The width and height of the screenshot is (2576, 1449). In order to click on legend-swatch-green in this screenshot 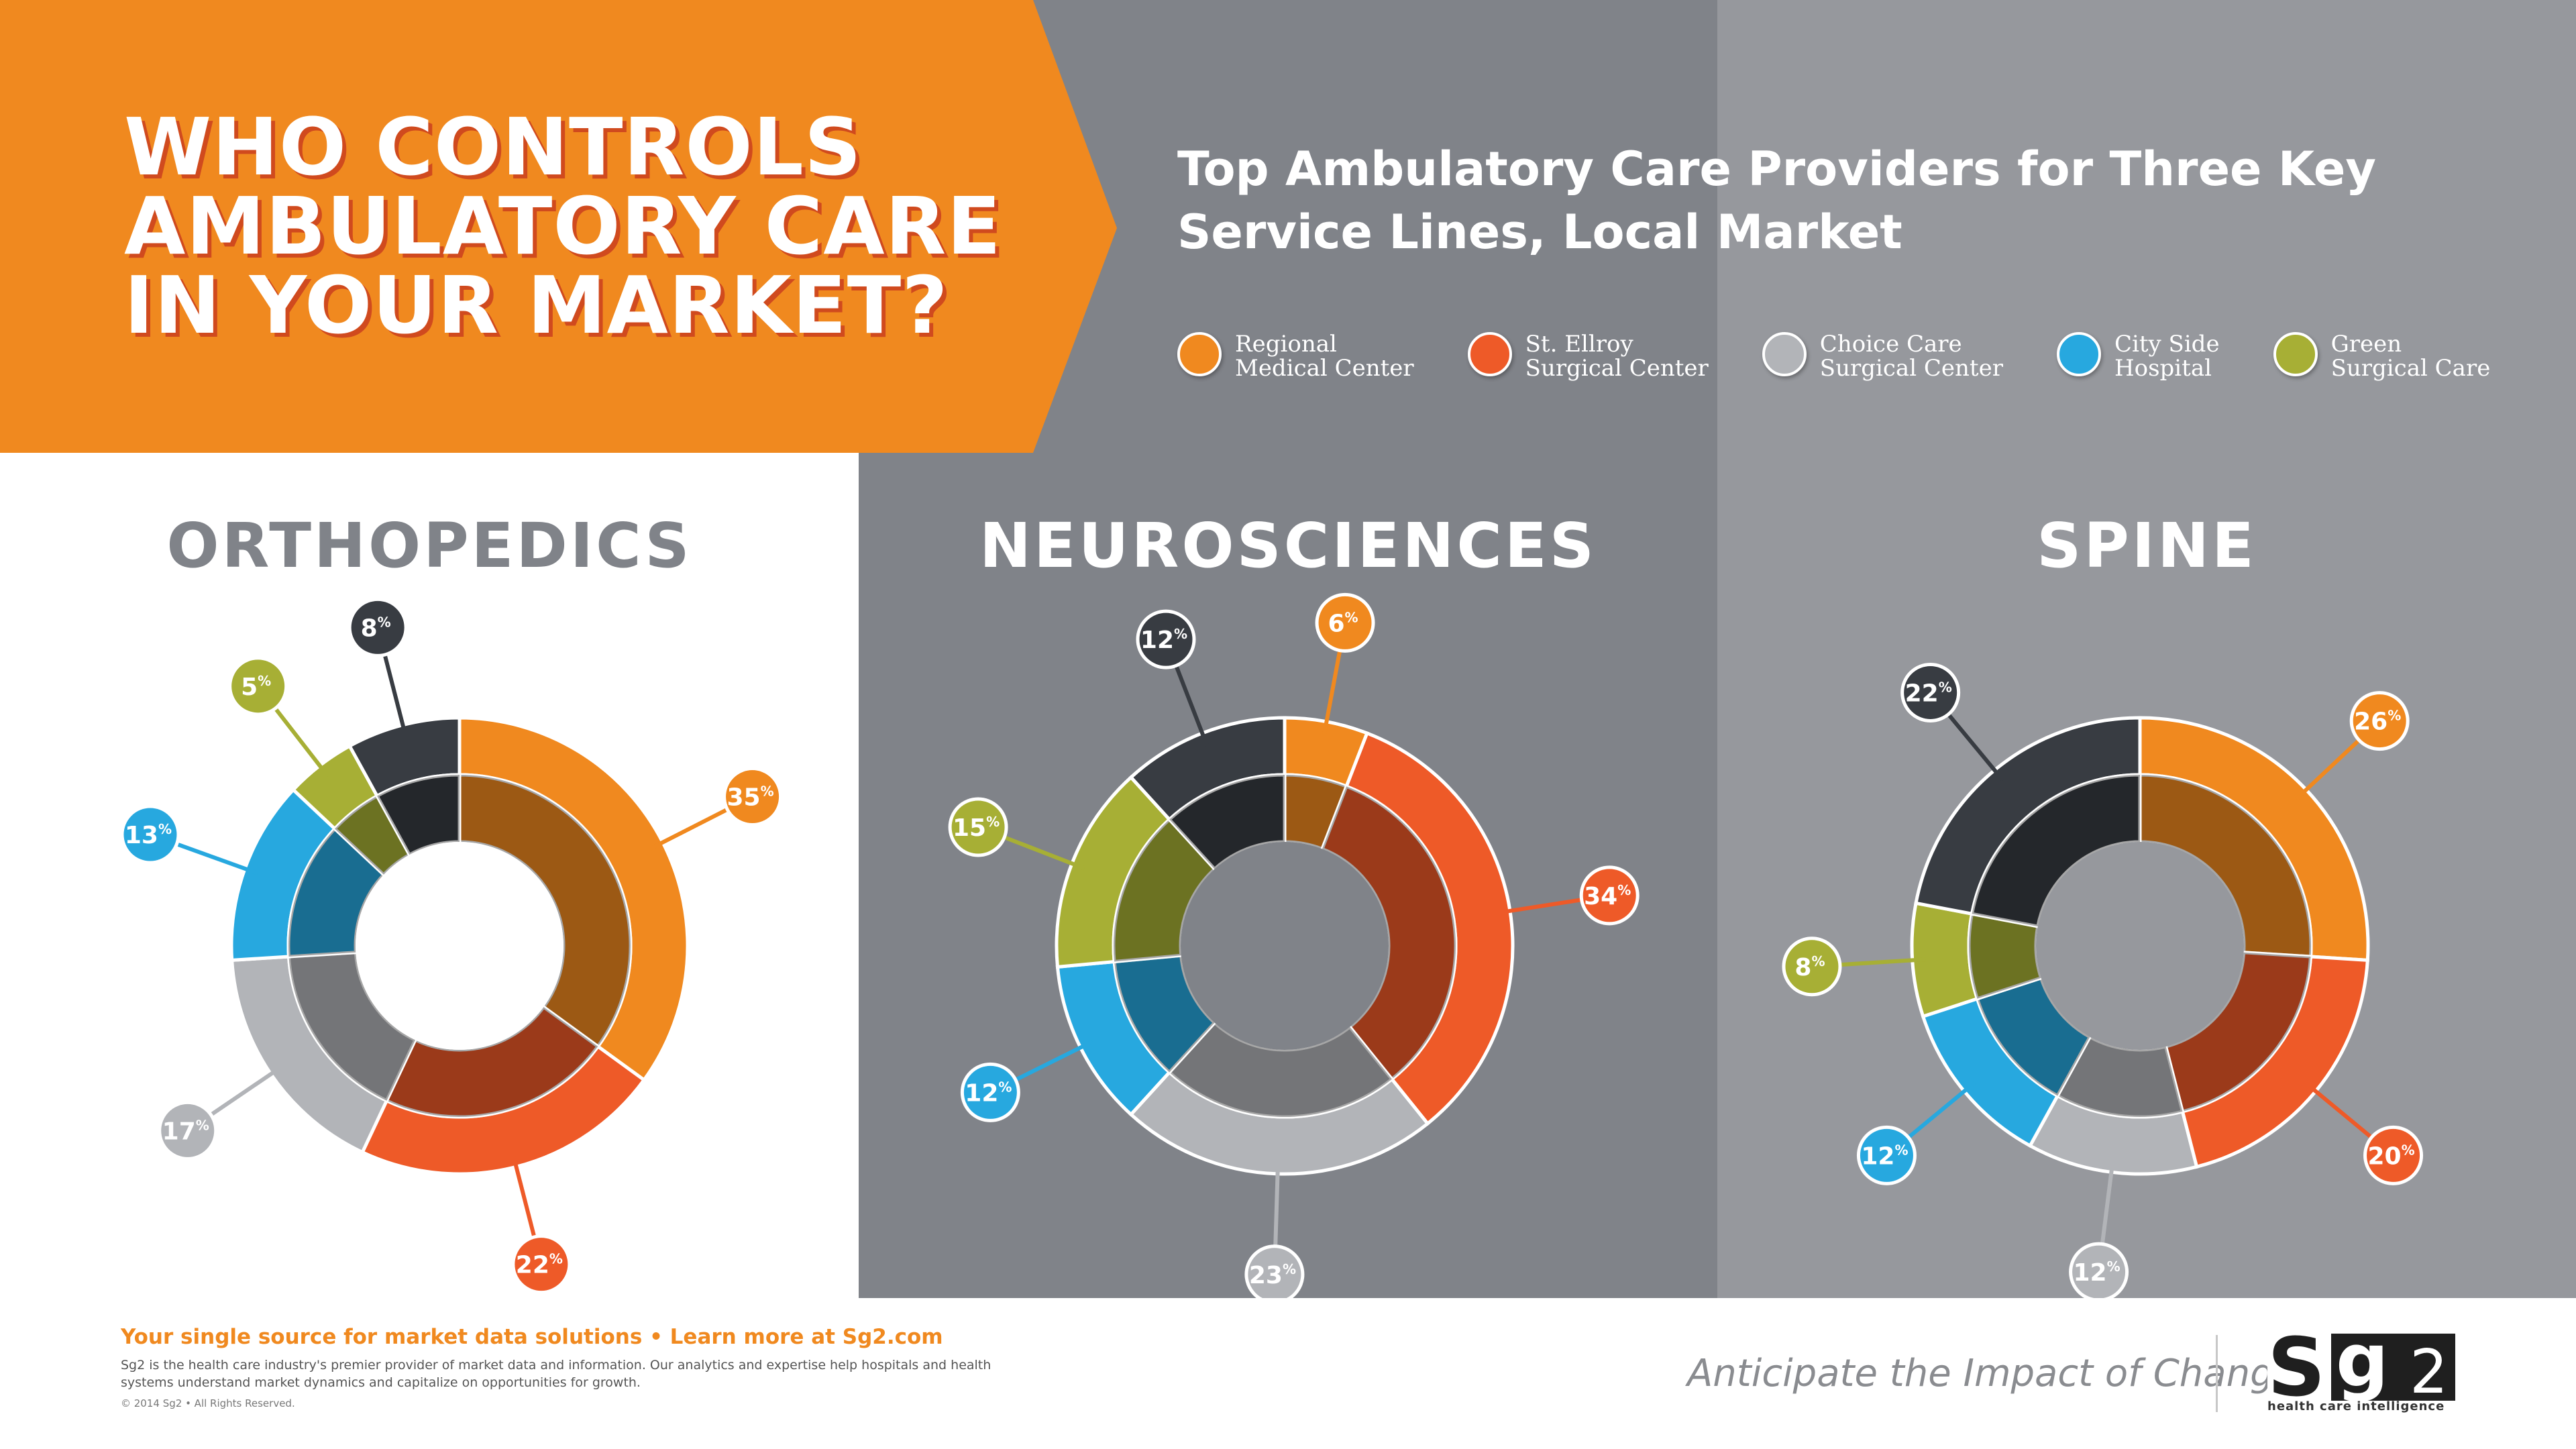, I will do `click(2295, 354)`.